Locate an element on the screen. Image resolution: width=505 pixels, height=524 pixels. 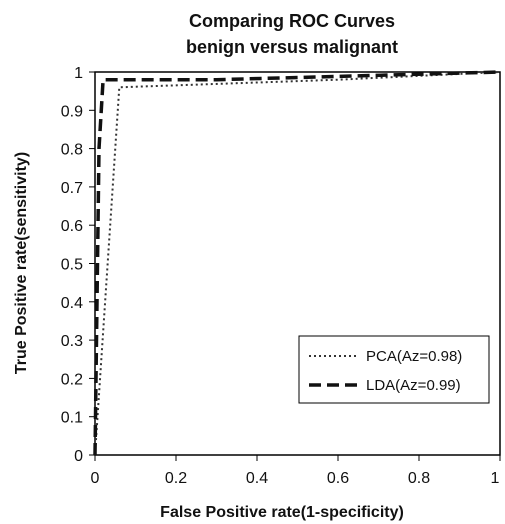
chart-title-line-1: Comparing ROC Curves is located at coordinates (292, 21).